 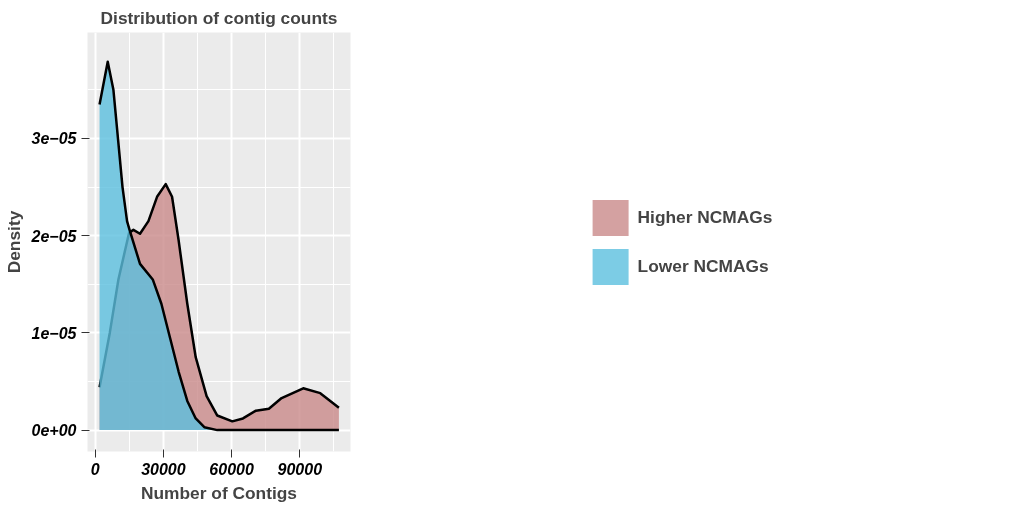 What do you see at coordinates (705, 217) in the screenshot?
I see `legend-label: Higher NCMAGs` at bounding box center [705, 217].